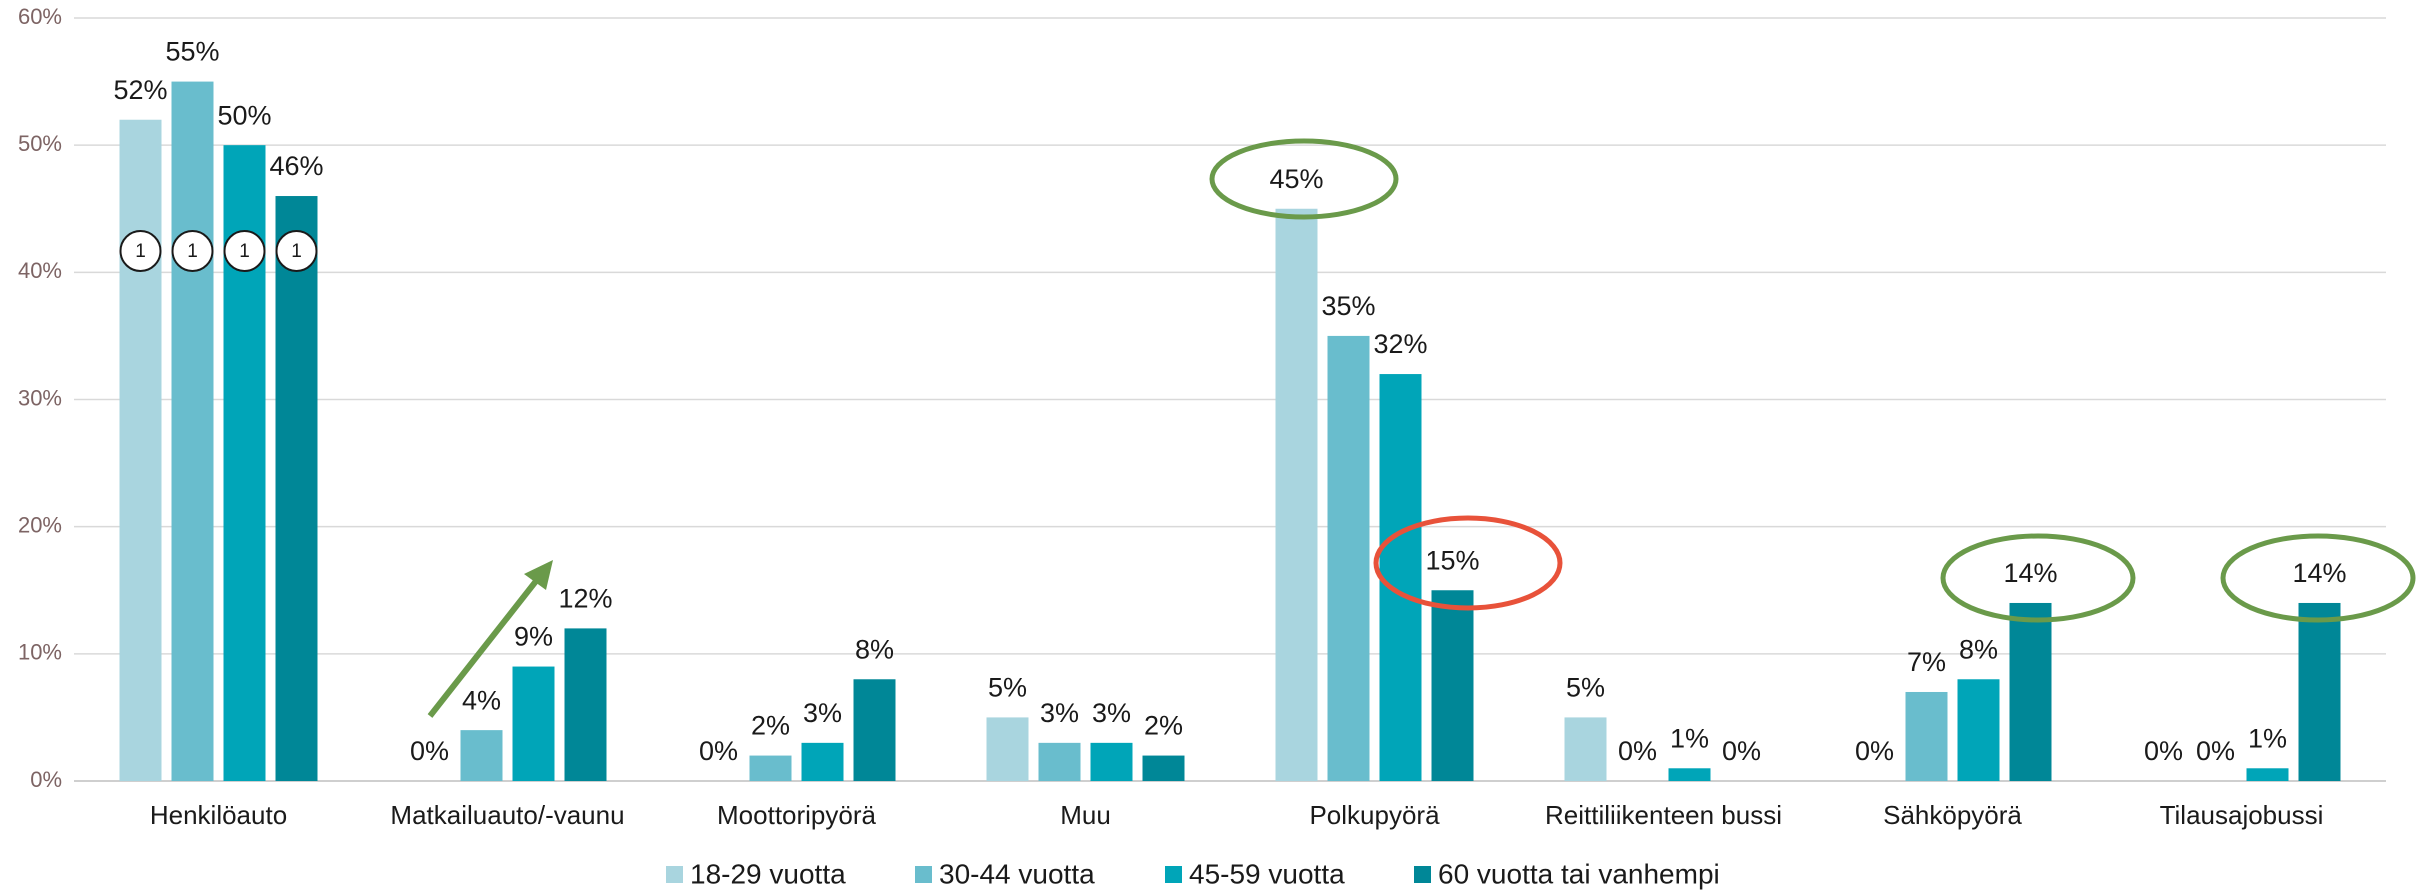 The width and height of the screenshot is (2425, 893). What do you see at coordinates (218, 815) in the screenshot?
I see `x-tick-label: Henkilöauto` at bounding box center [218, 815].